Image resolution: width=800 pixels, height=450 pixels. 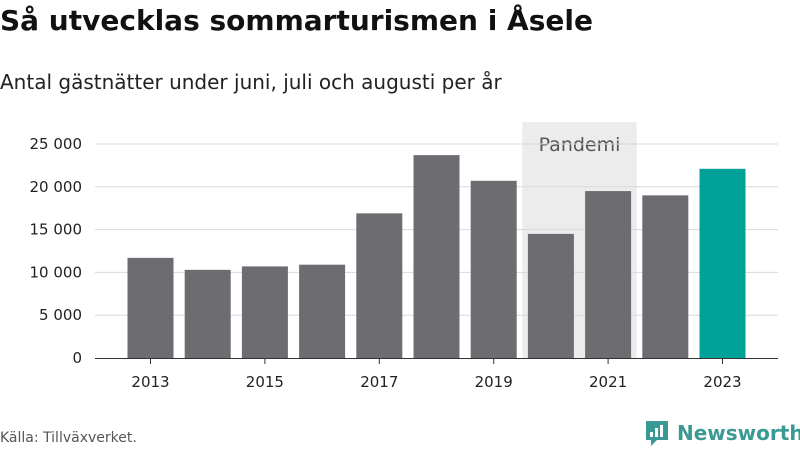 I want to click on bar-2023, so click(x=722, y=263).